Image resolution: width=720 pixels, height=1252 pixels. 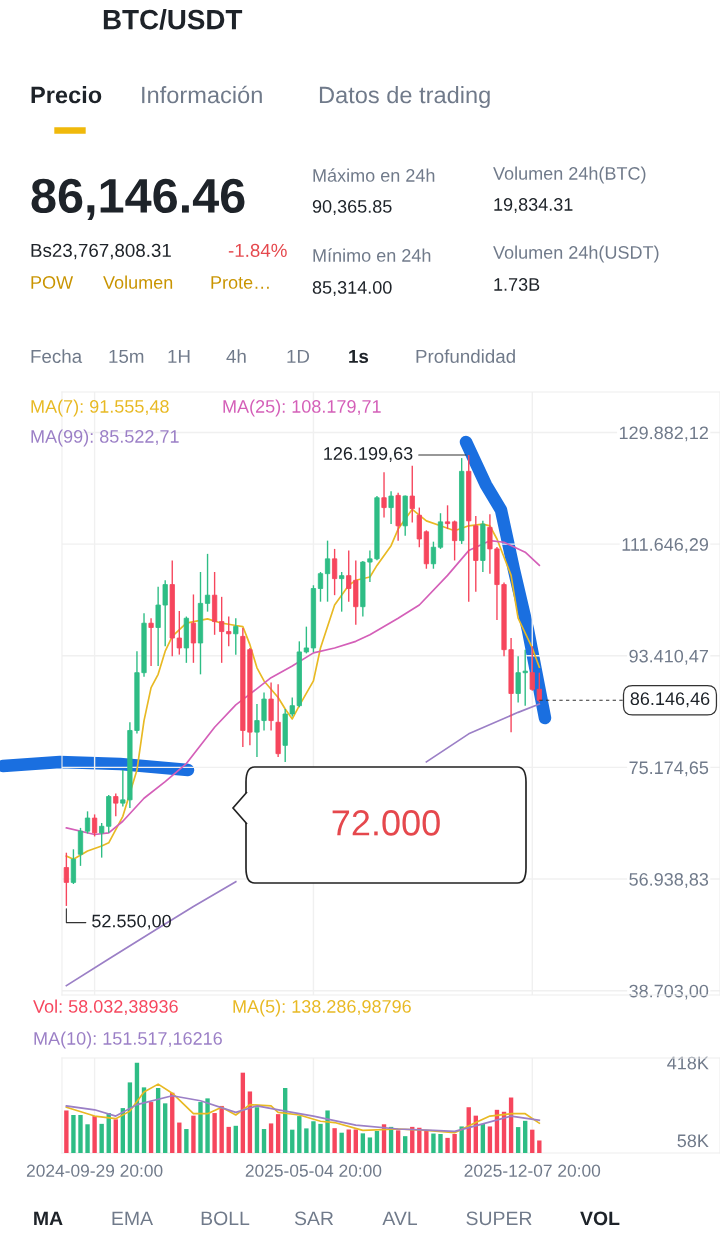 I want to click on y-tick-label: 129.882,12, so click(x=663, y=434).